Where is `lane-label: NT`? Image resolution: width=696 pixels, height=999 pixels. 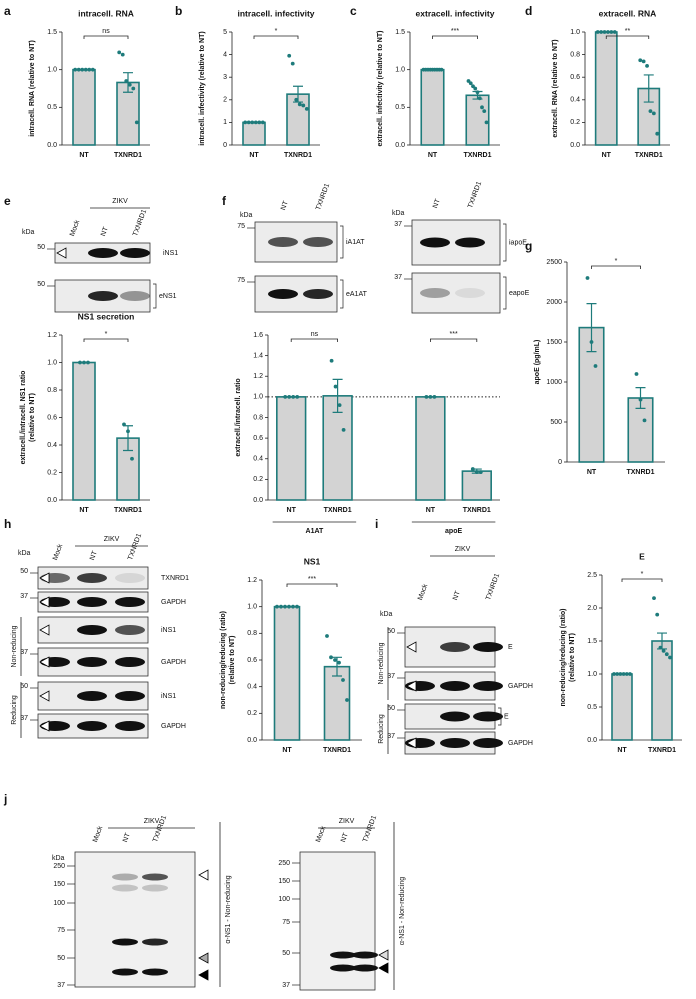 lane-label: NT is located at coordinates (285, 205).